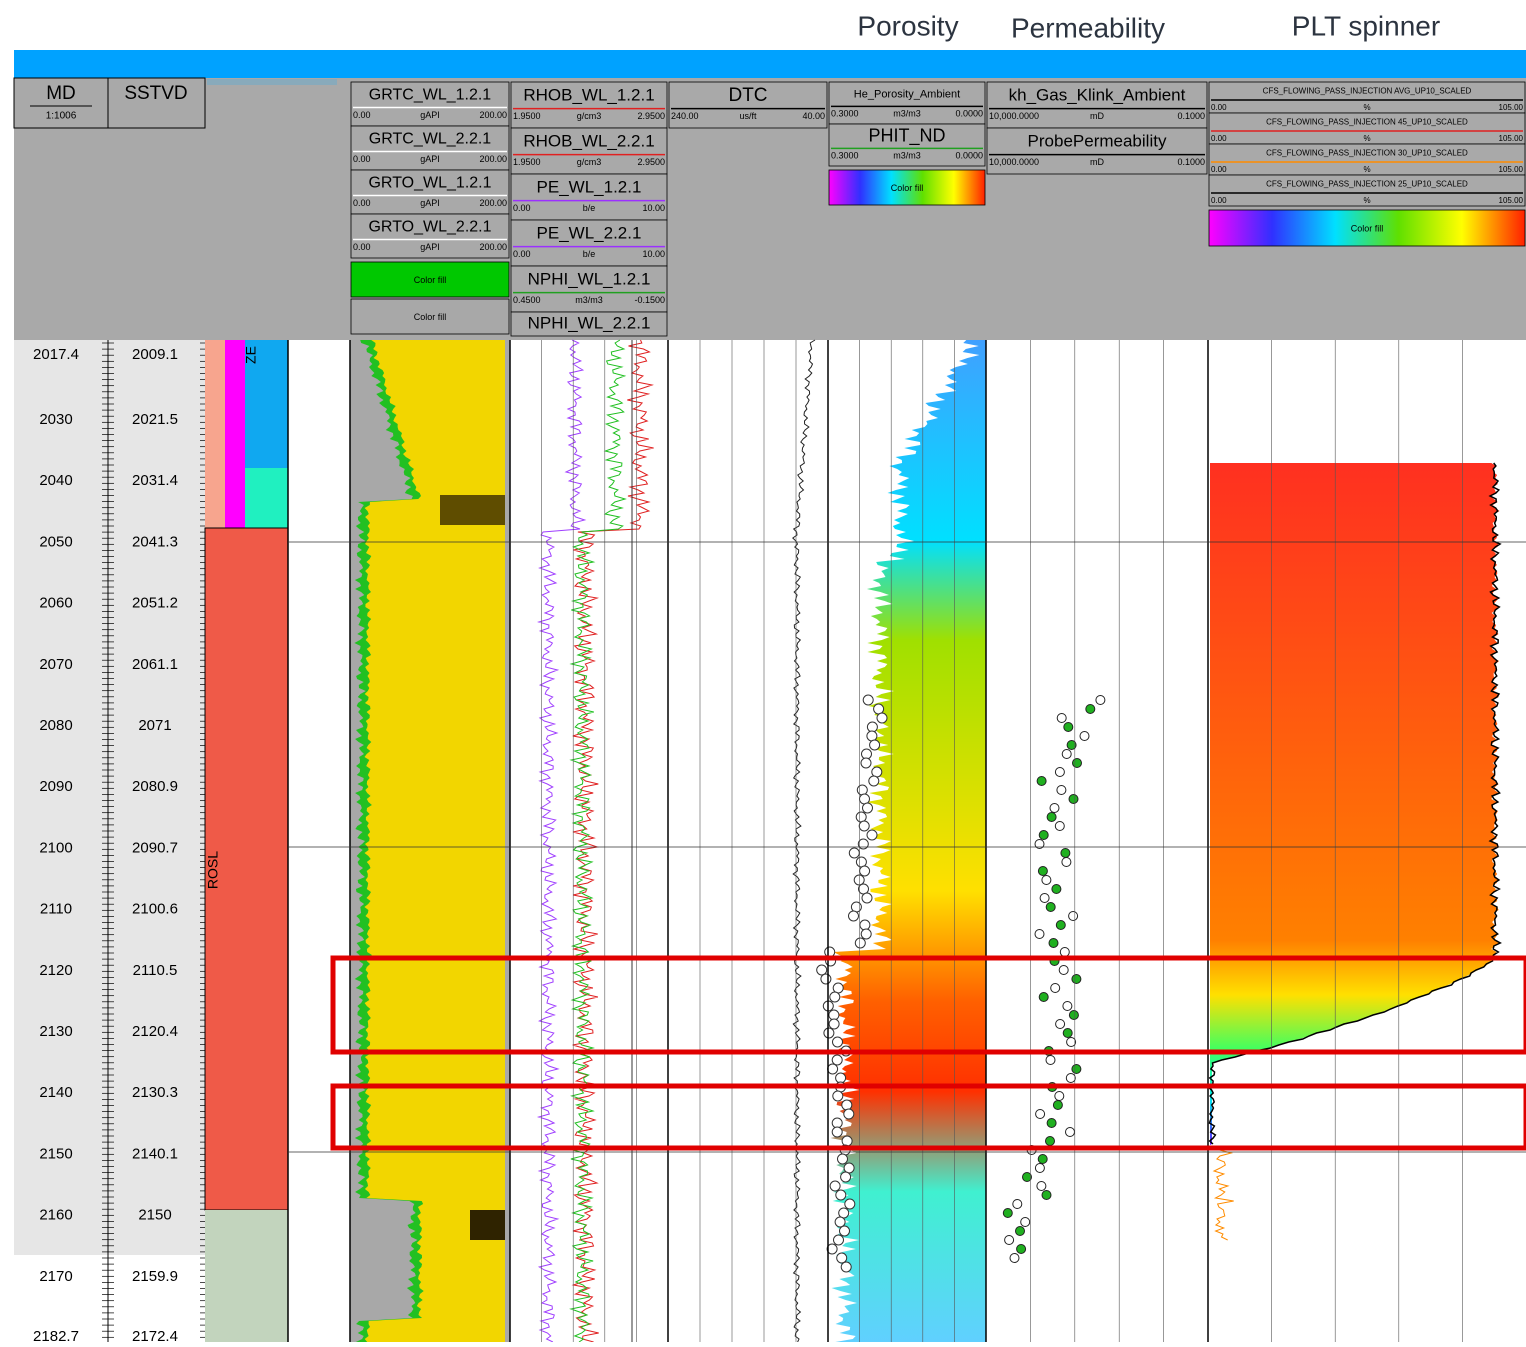  I want to click on title-bar, so click(770, 64).